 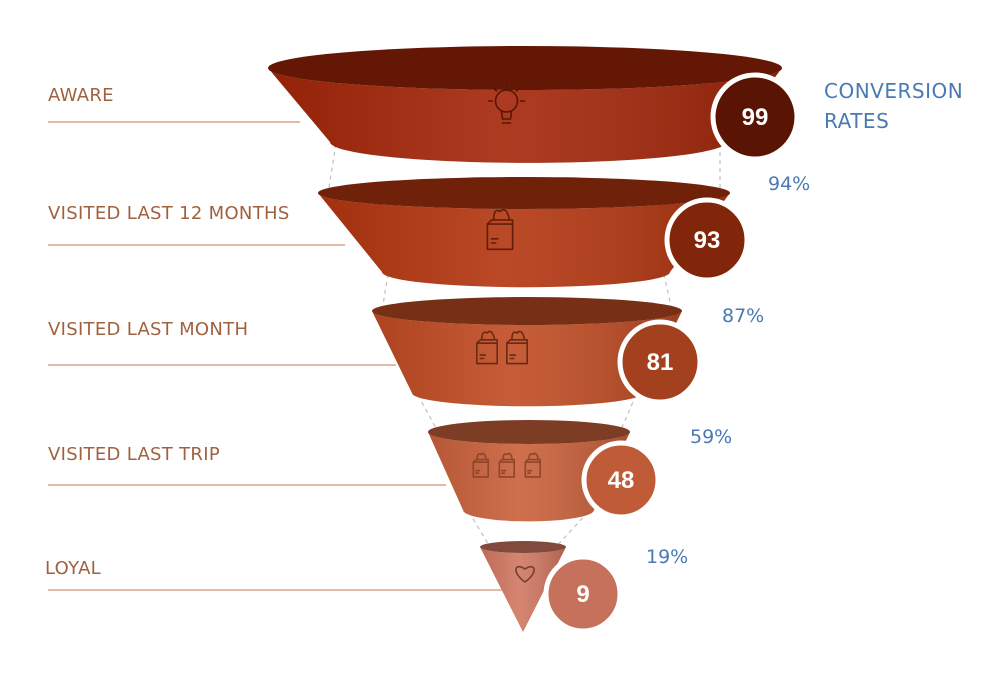 I want to click on value-badge: 93, so click(x=707, y=240).